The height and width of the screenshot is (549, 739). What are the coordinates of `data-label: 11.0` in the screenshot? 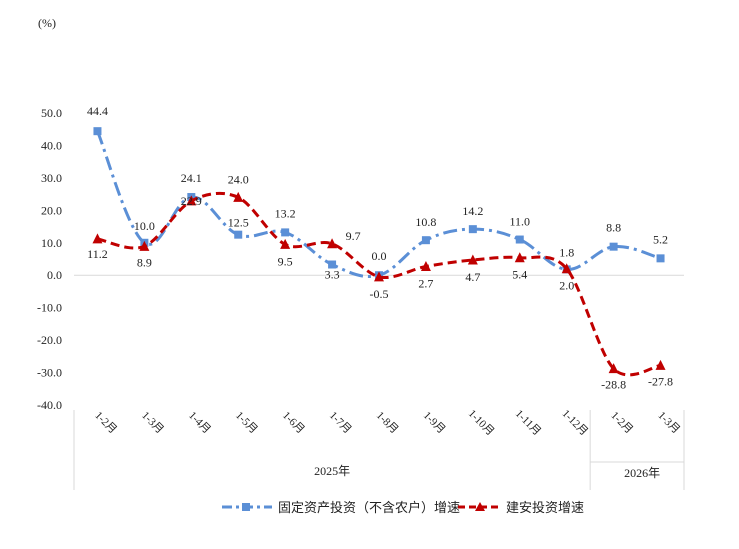 It's located at (519, 222).